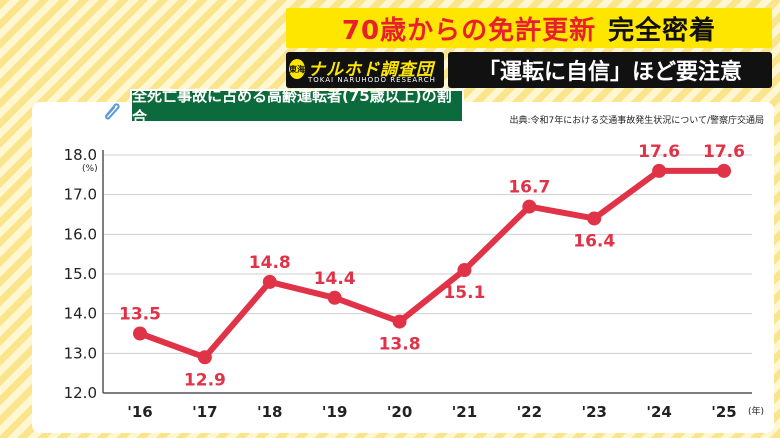 Image resolution: width=780 pixels, height=438 pixels. I want to click on y-unit-label: (%), so click(90, 169).